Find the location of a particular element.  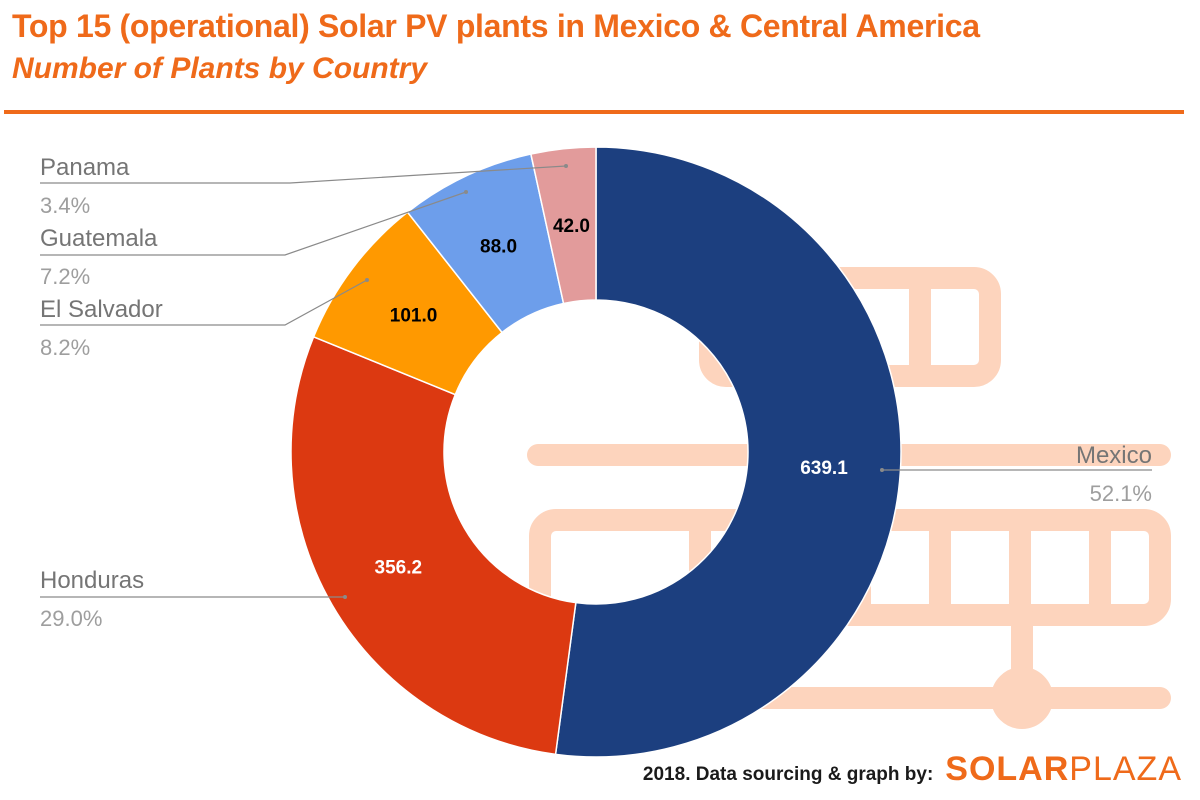

value-label: 42.0 is located at coordinates (571, 226).